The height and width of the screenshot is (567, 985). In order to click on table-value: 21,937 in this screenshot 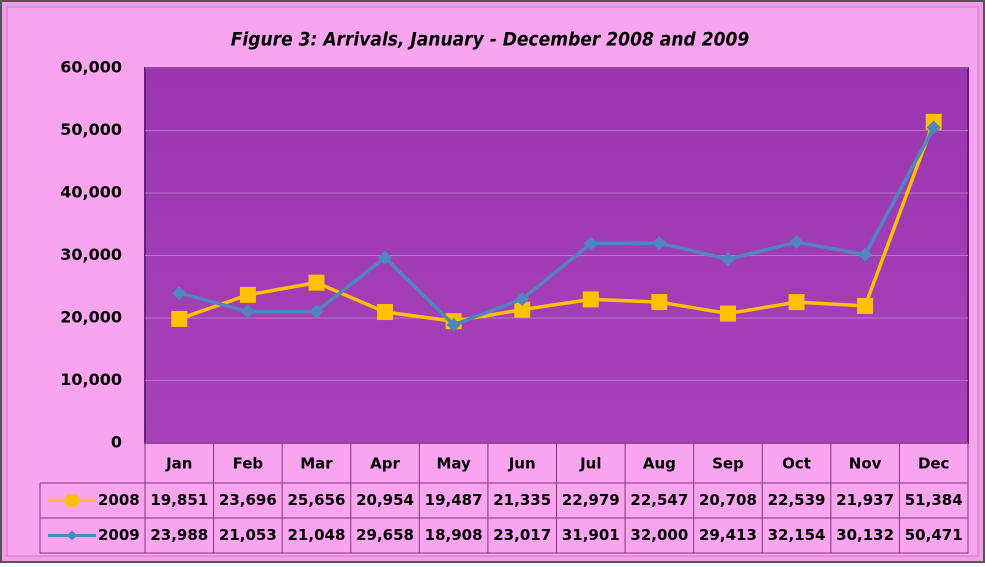, I will do `click(865, 500)`.